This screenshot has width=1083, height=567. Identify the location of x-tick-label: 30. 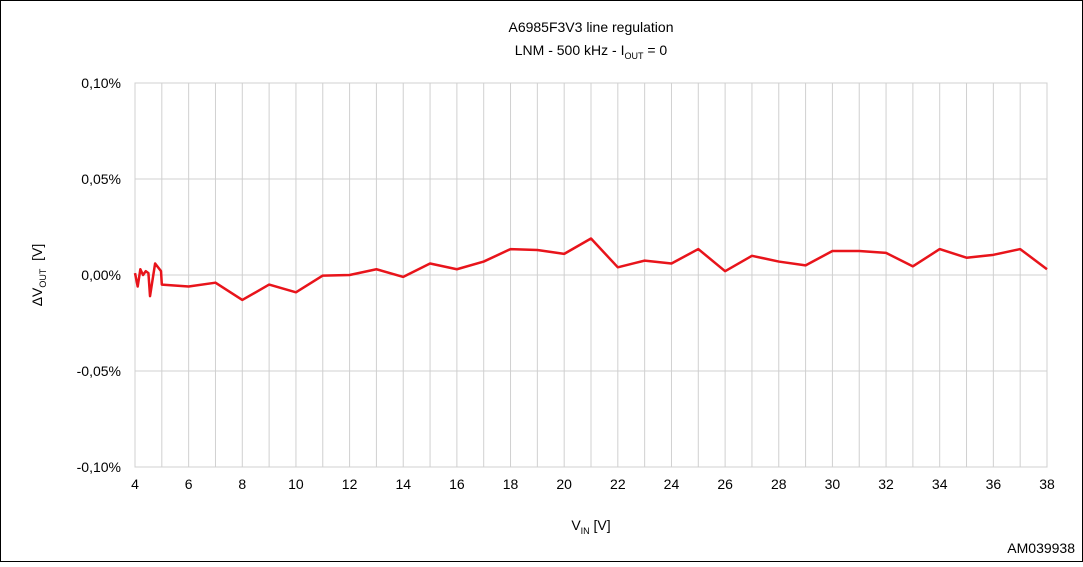
(833, 484).